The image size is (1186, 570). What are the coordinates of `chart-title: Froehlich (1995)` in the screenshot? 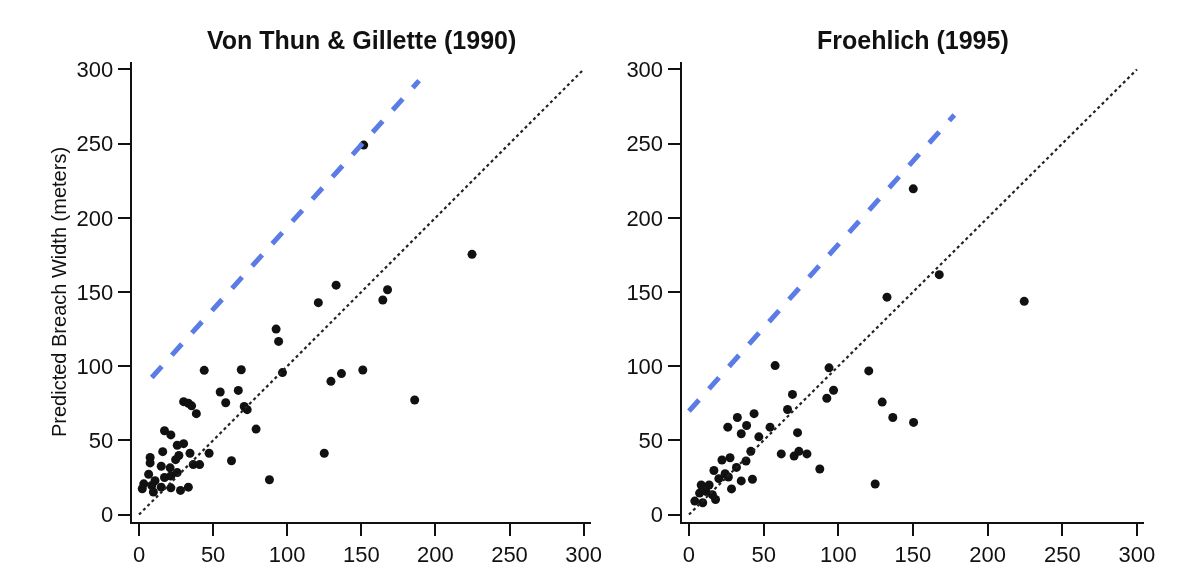 It's located at (913, 40).